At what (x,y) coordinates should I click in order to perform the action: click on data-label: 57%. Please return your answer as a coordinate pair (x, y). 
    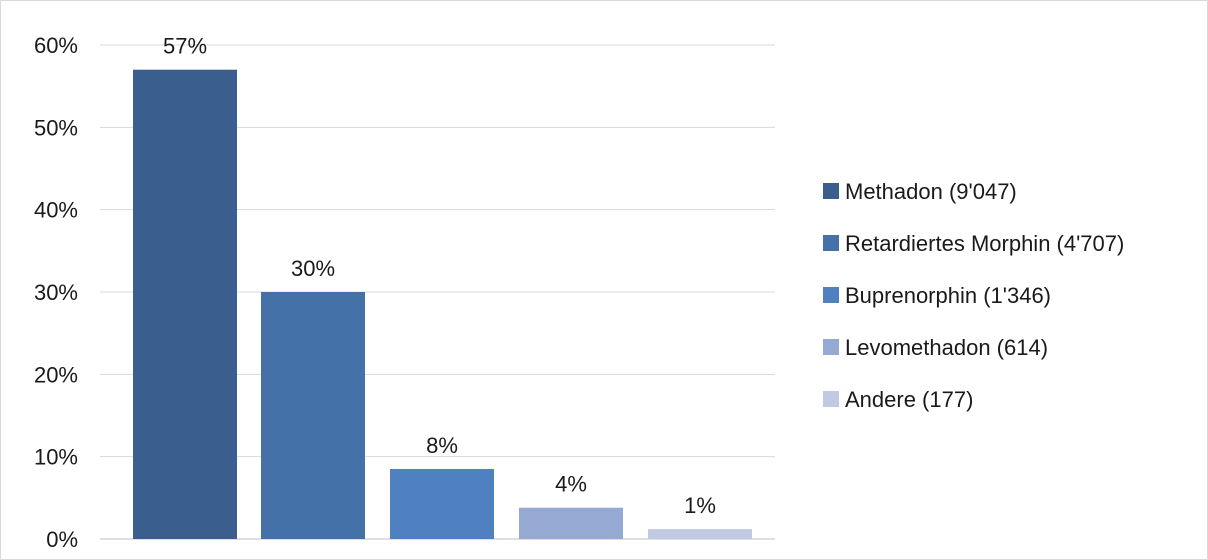
    Looking at the image, I should click on (185, 46).